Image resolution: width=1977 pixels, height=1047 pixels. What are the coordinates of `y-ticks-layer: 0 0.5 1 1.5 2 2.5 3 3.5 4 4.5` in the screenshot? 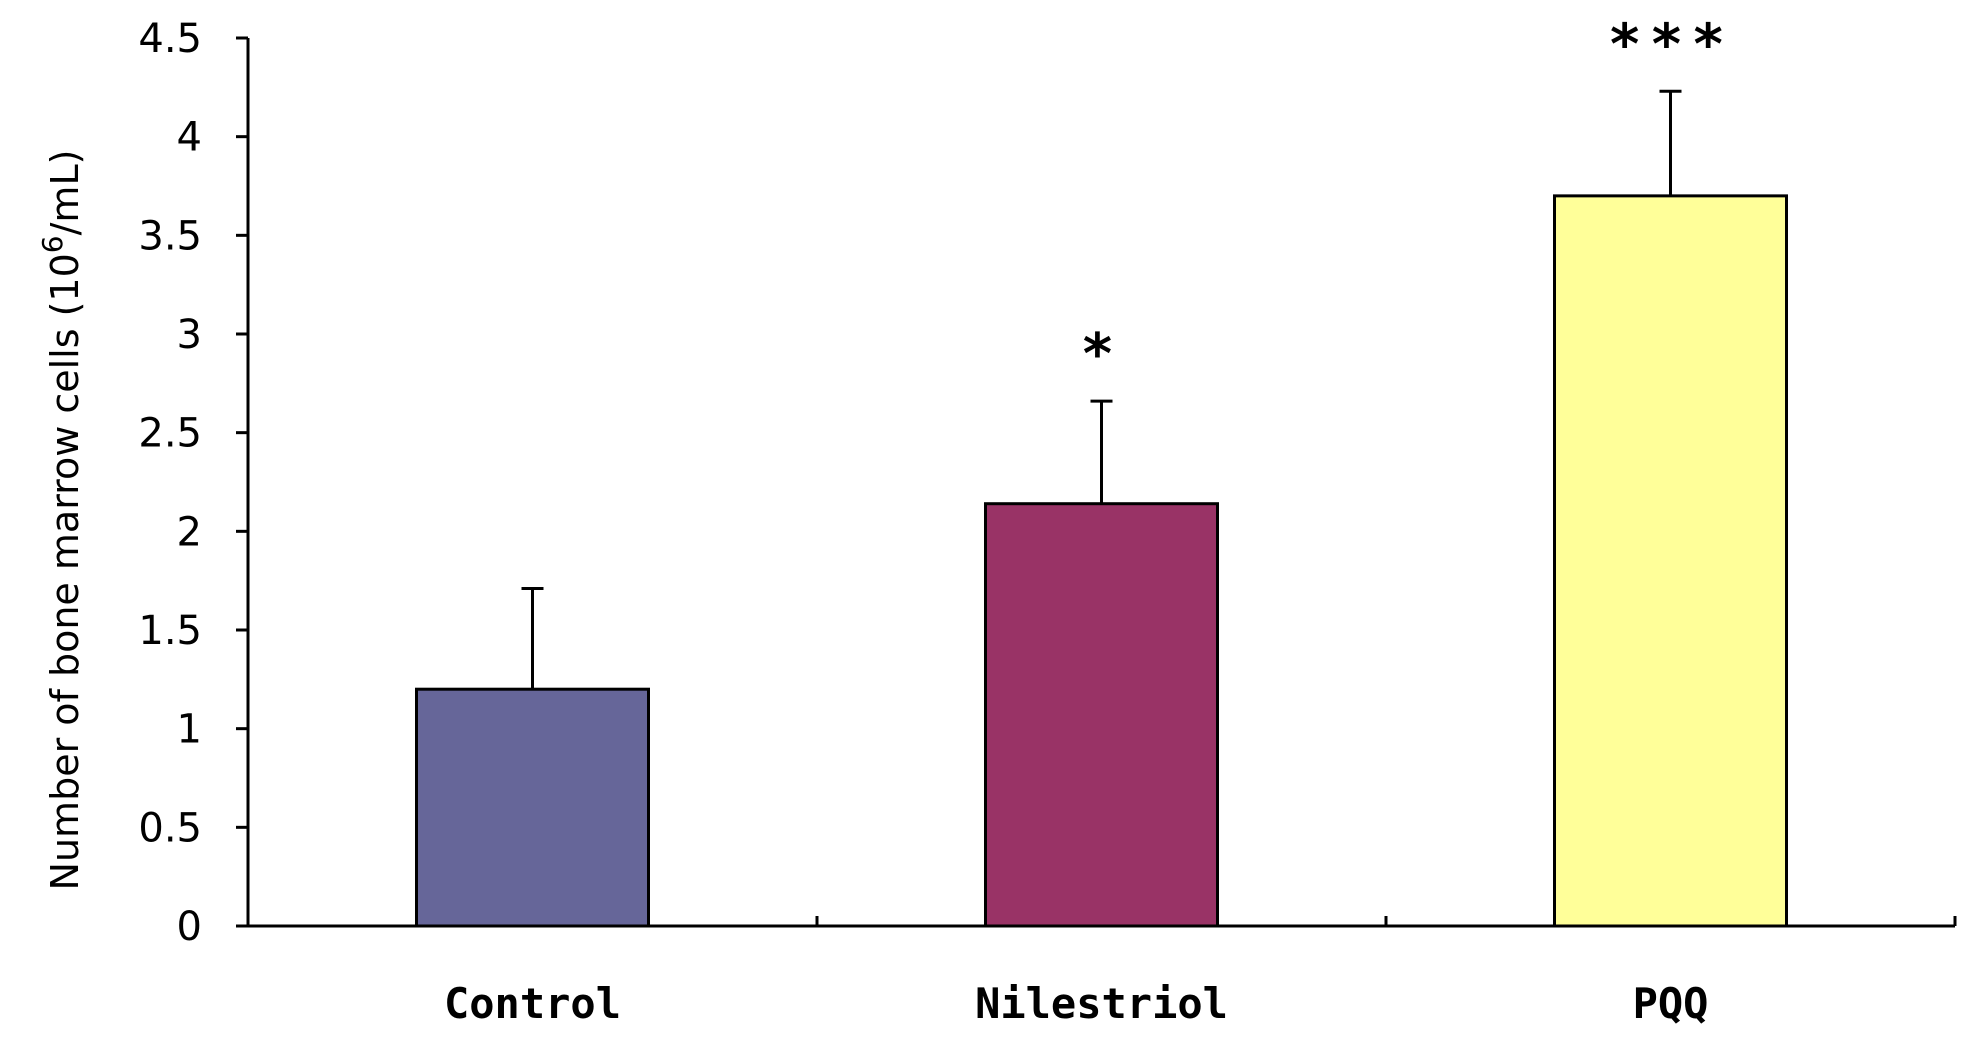 It's located at (193, 483).